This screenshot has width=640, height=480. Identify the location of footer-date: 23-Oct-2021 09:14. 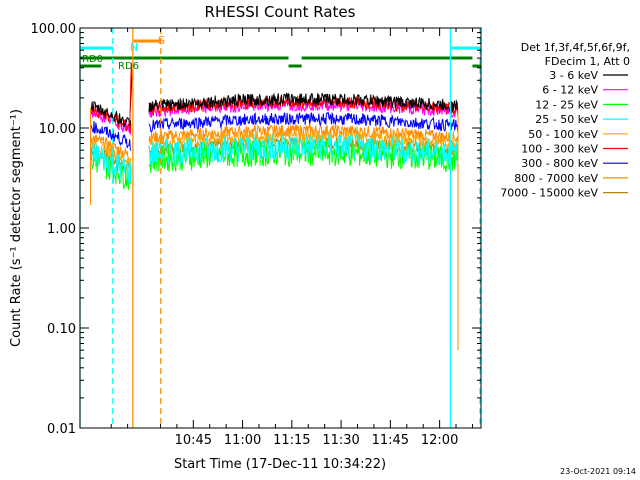
(598, 471).